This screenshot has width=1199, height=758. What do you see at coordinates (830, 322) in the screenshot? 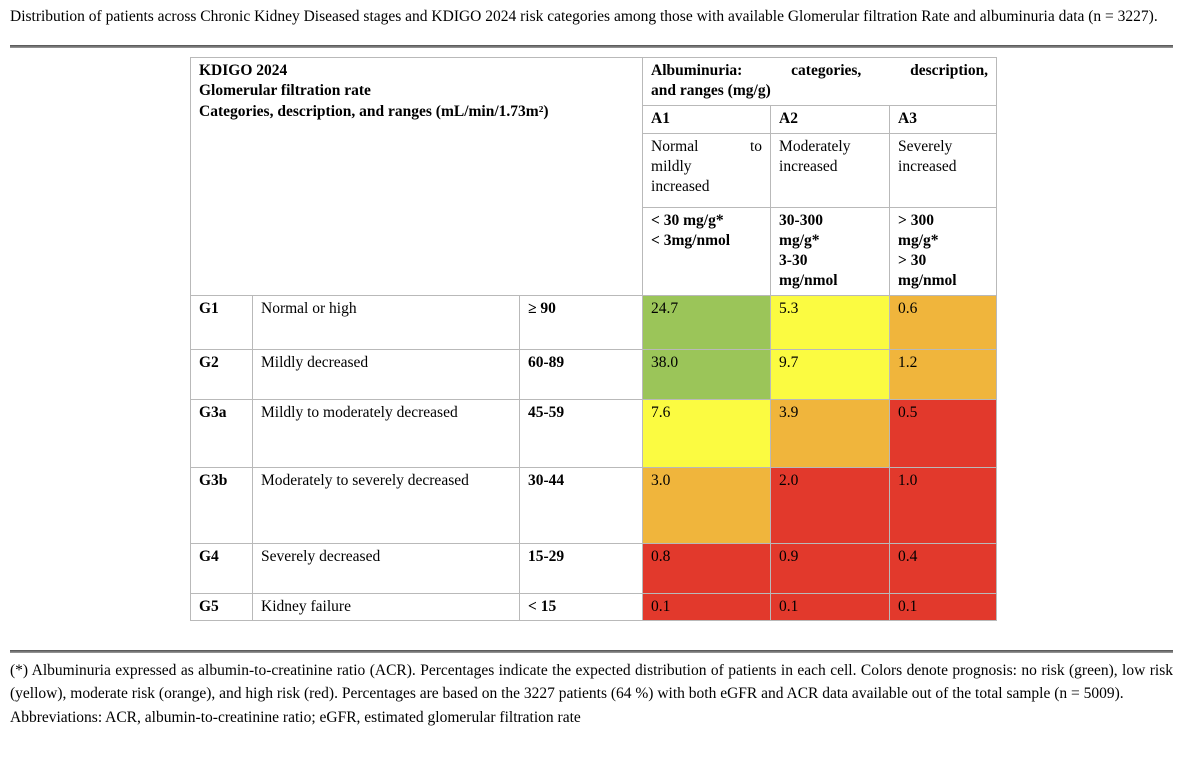
I see `risk-cell: 5.3` at bounding box center [830, 322].